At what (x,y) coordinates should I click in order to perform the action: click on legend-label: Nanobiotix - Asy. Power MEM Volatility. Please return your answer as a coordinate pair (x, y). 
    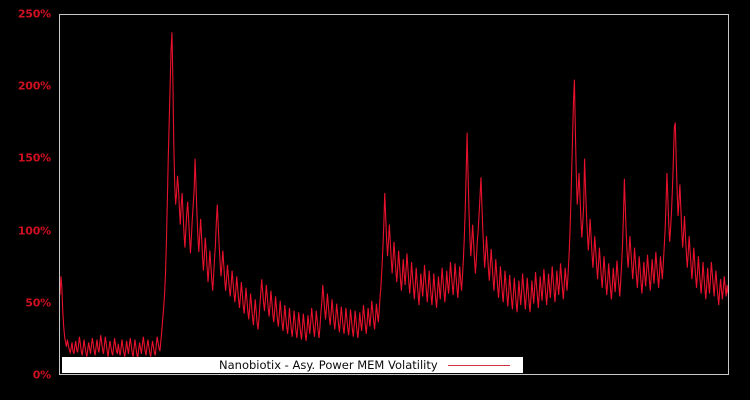
    Looking at the image, I should click on (328, 365).